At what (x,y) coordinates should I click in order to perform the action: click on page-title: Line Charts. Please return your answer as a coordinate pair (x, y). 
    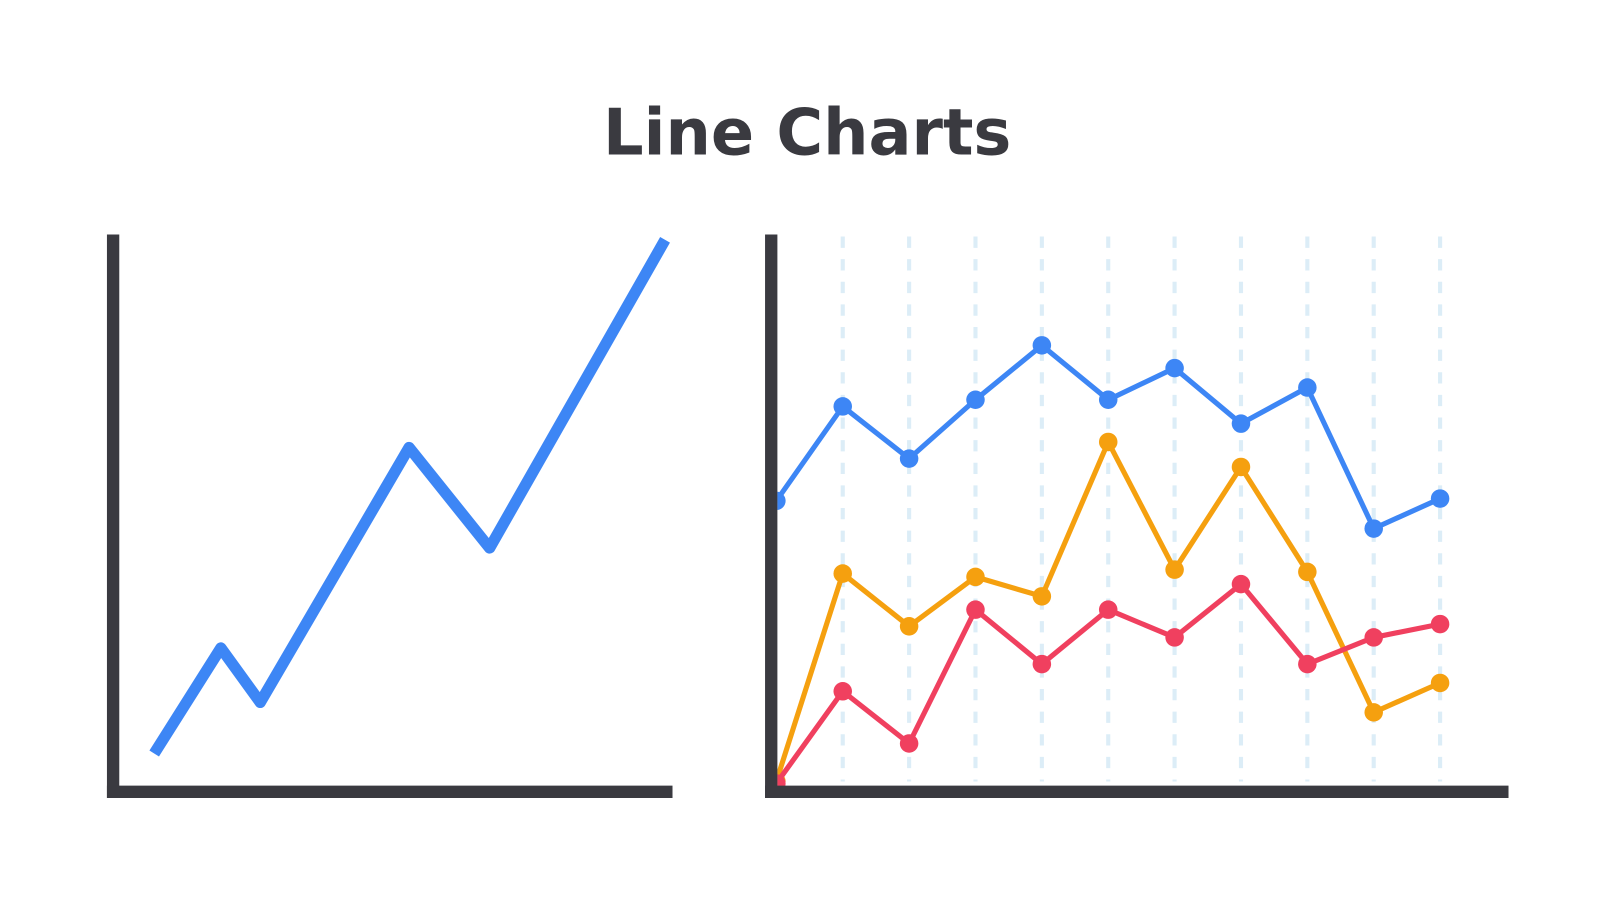
    Looking at the image, I should click on (807, 133).